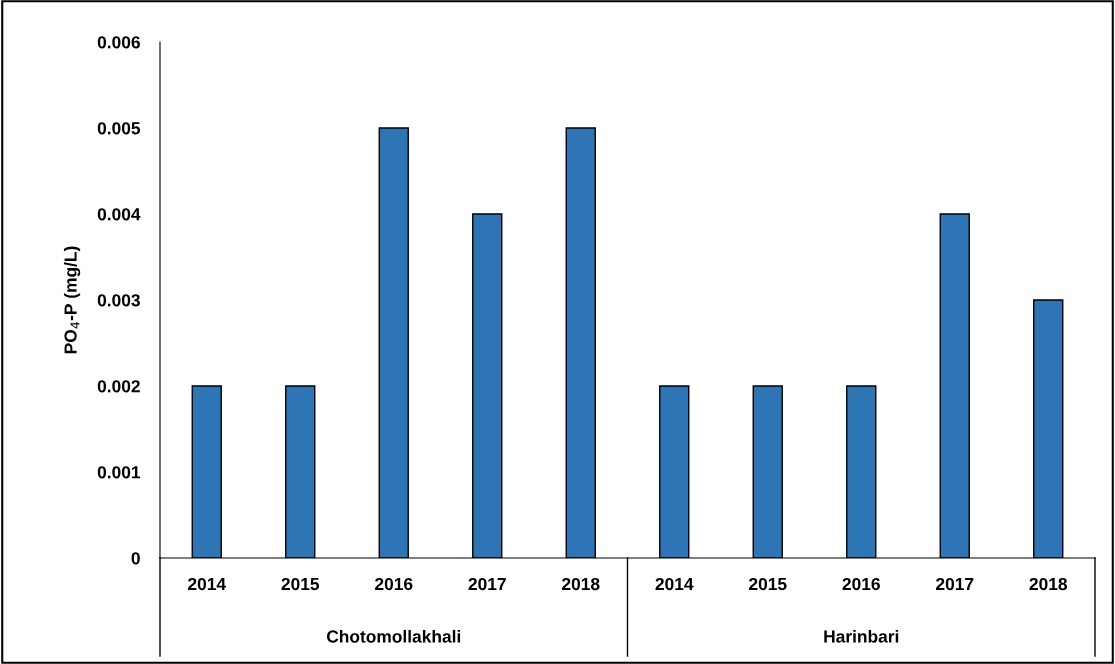 Image resolution: width=1115 pixels, height=664 pixels. Describe the element at coordinates (118, 300) in the screenshot. I see `y-tick-label: 0.003` at that location.